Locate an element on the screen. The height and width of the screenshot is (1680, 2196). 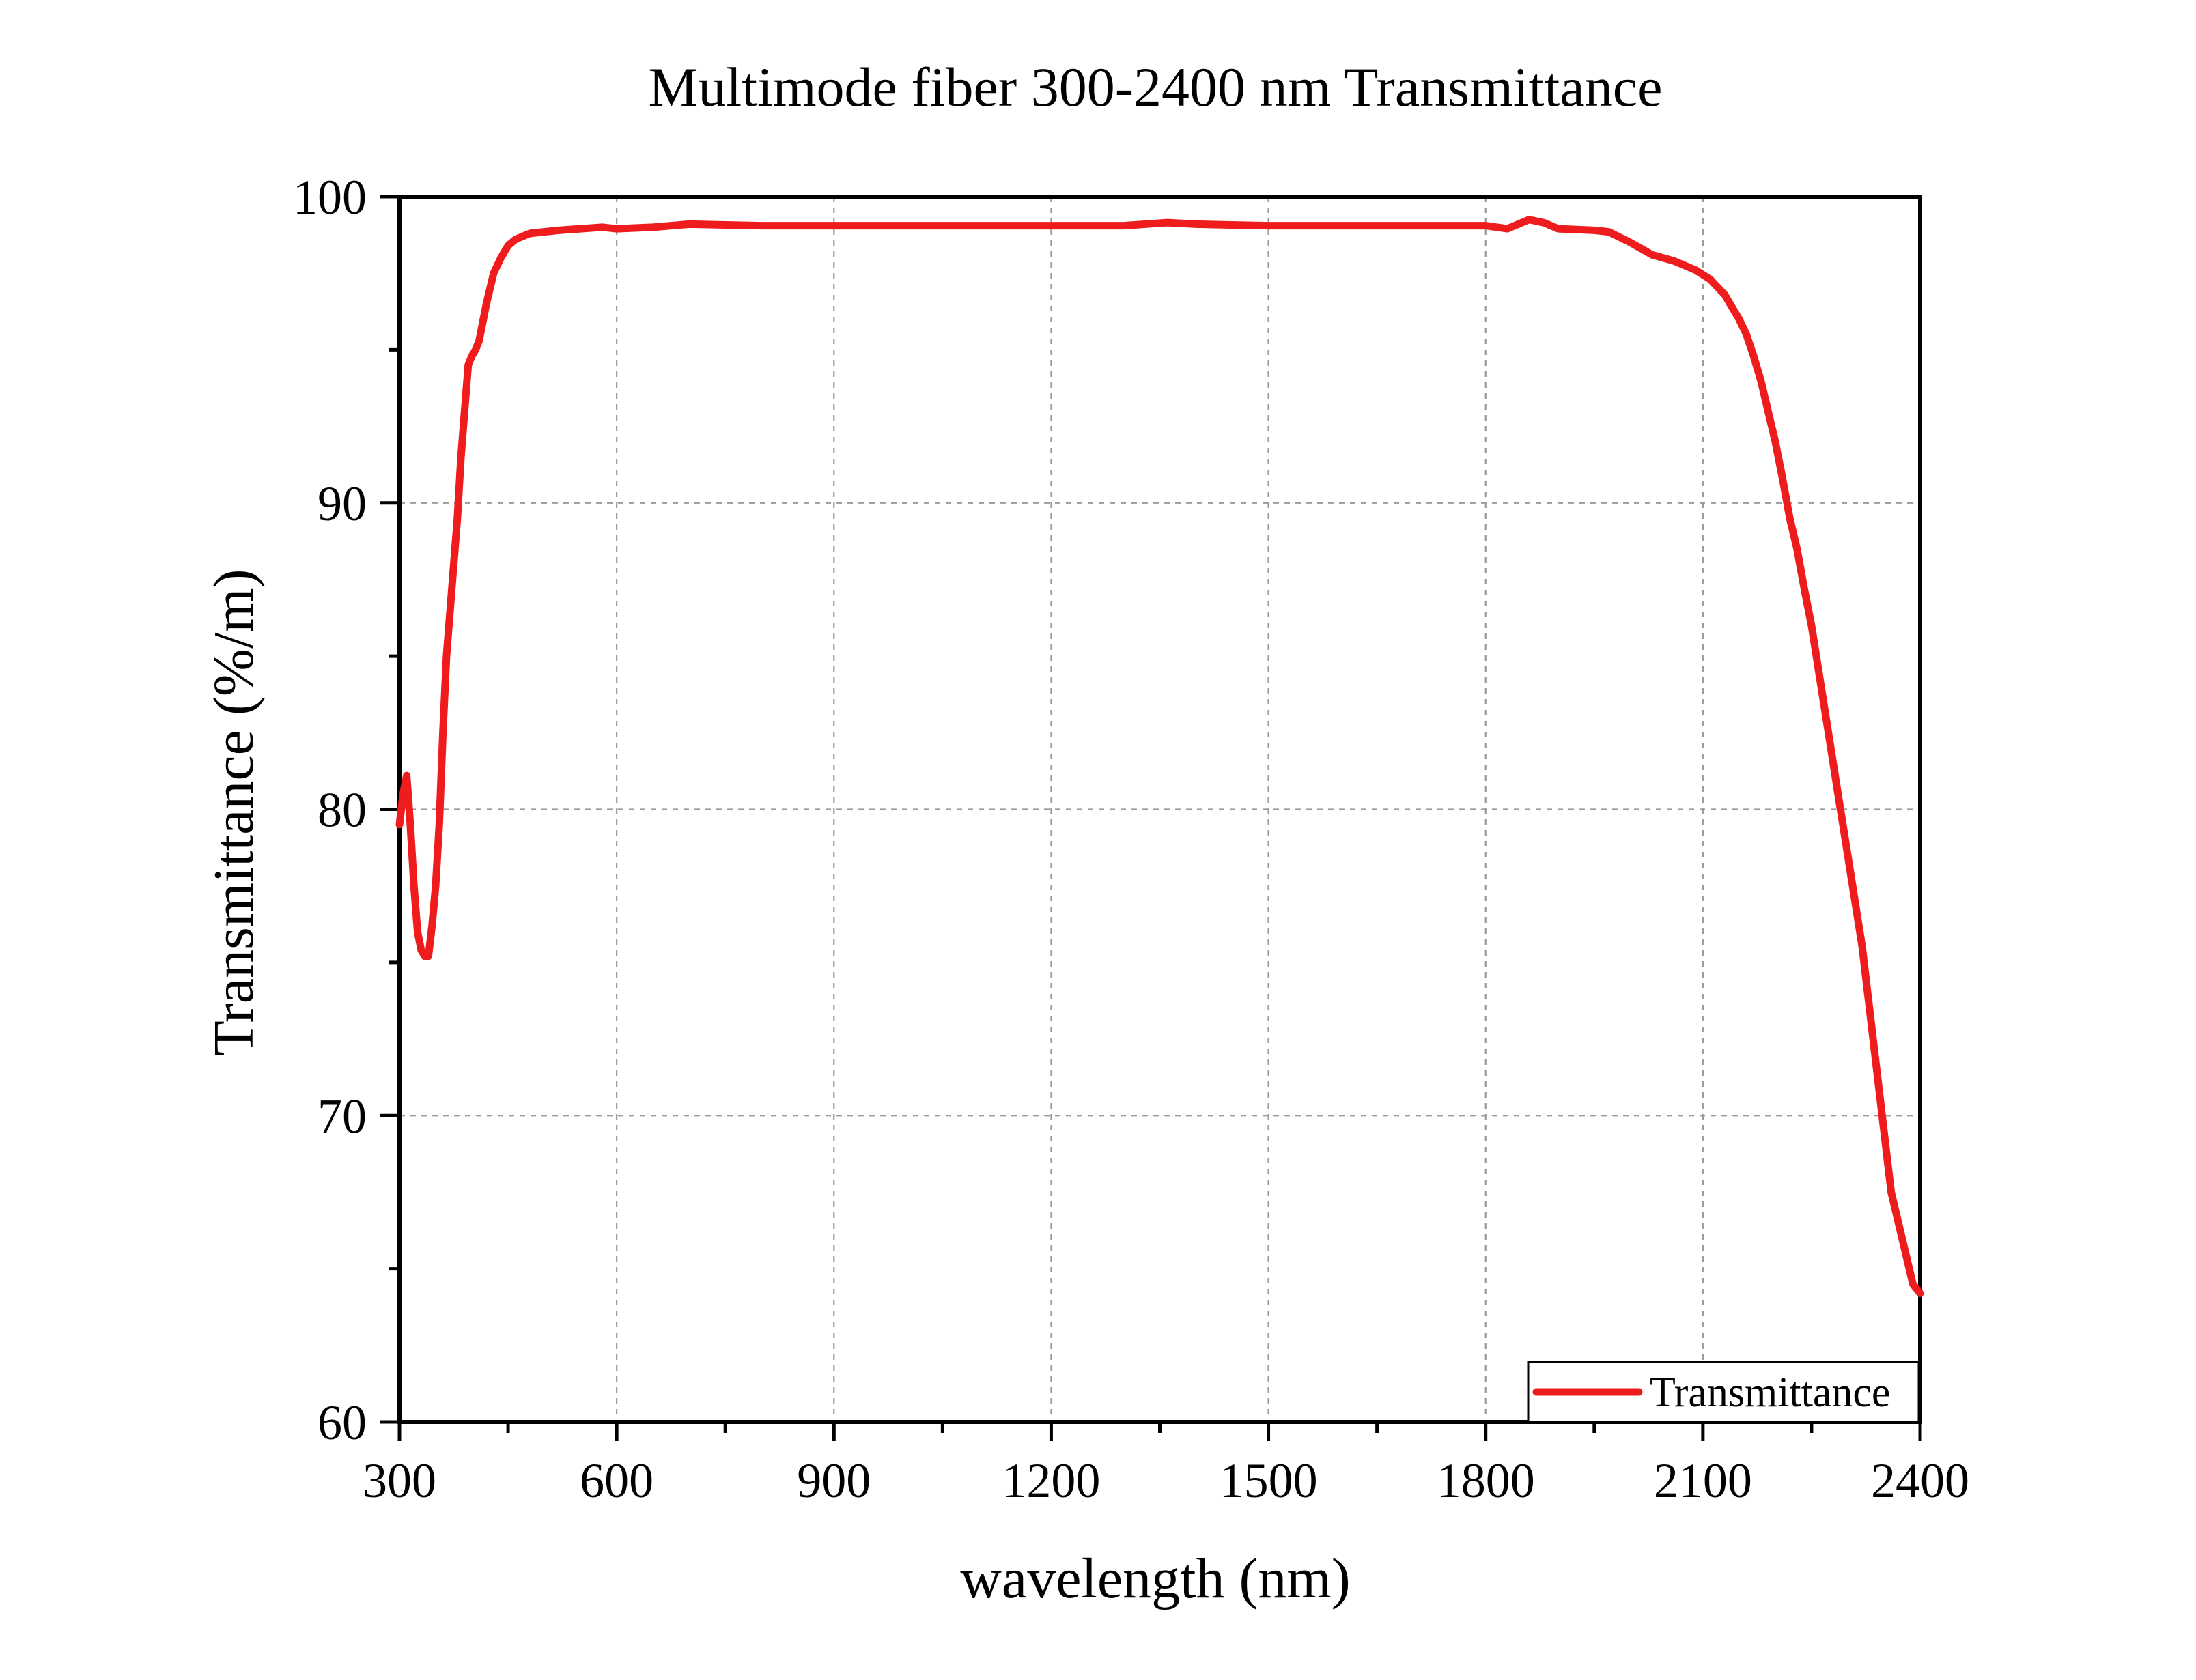
legend: Transmittance is located at coordinates (1724, 1392).